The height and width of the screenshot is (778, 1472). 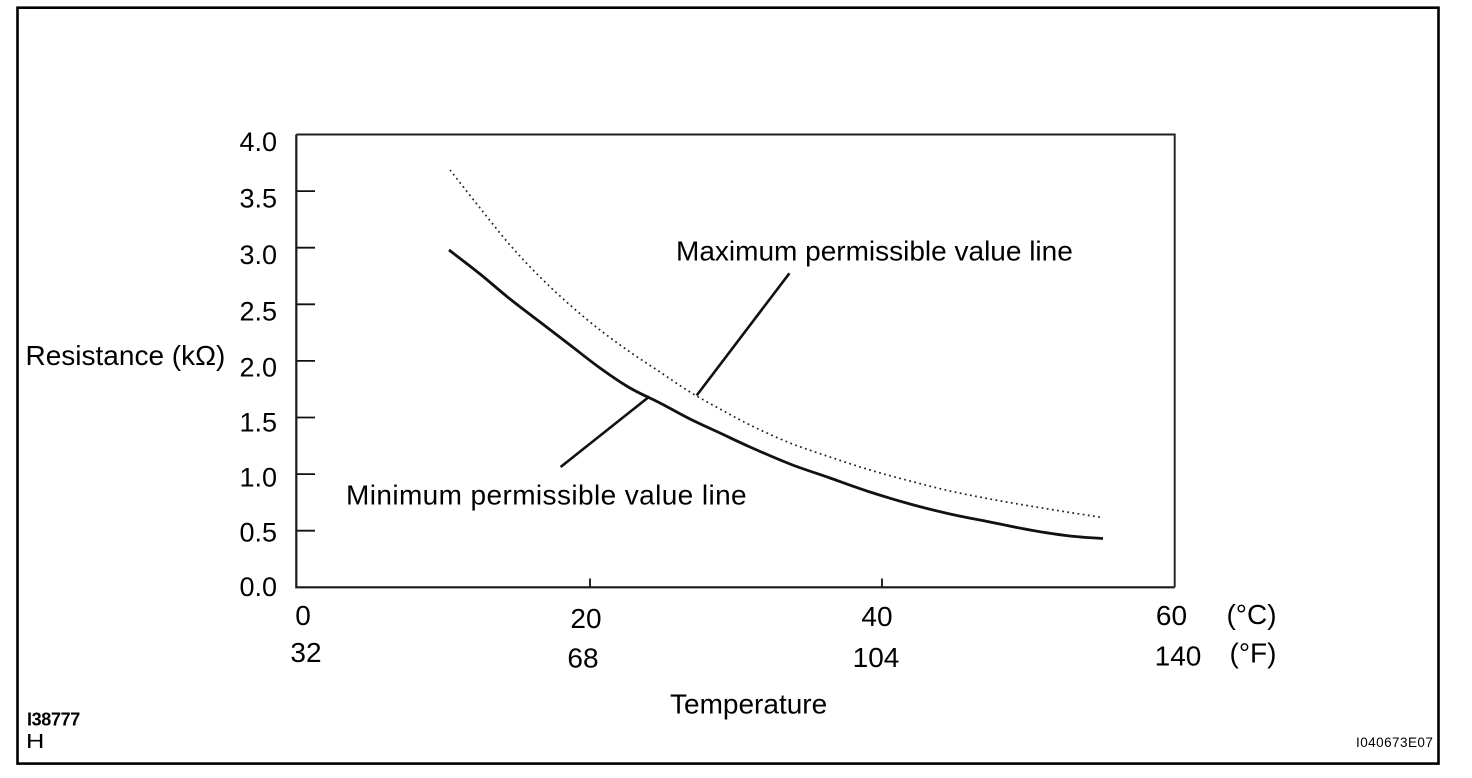 What do you see at coordinates (258, 312) in the screenshot?
I see `svg-text: 2.5` at bounding box center [258, 312].